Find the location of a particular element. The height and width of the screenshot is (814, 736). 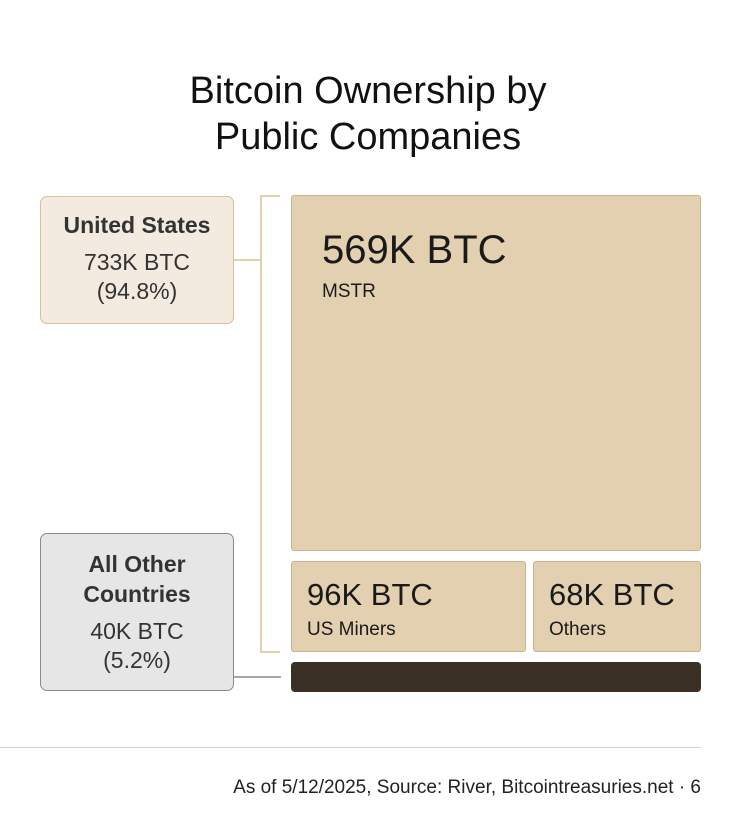

block-value: 96K BTC is located at coordinates (370, 594).